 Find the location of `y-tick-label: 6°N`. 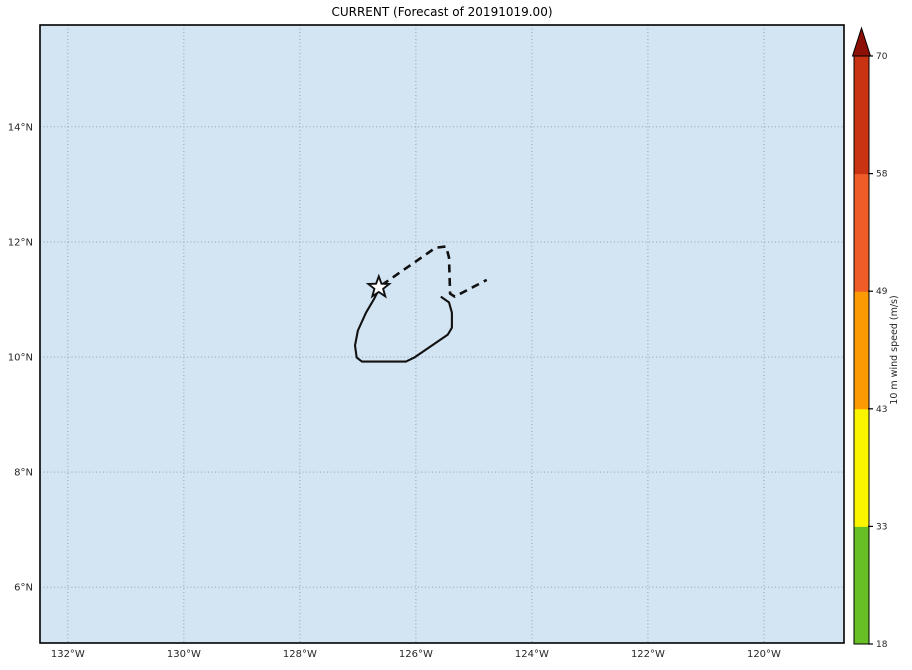

y-tick-label: 6°N is located at coordinates (23, 588).